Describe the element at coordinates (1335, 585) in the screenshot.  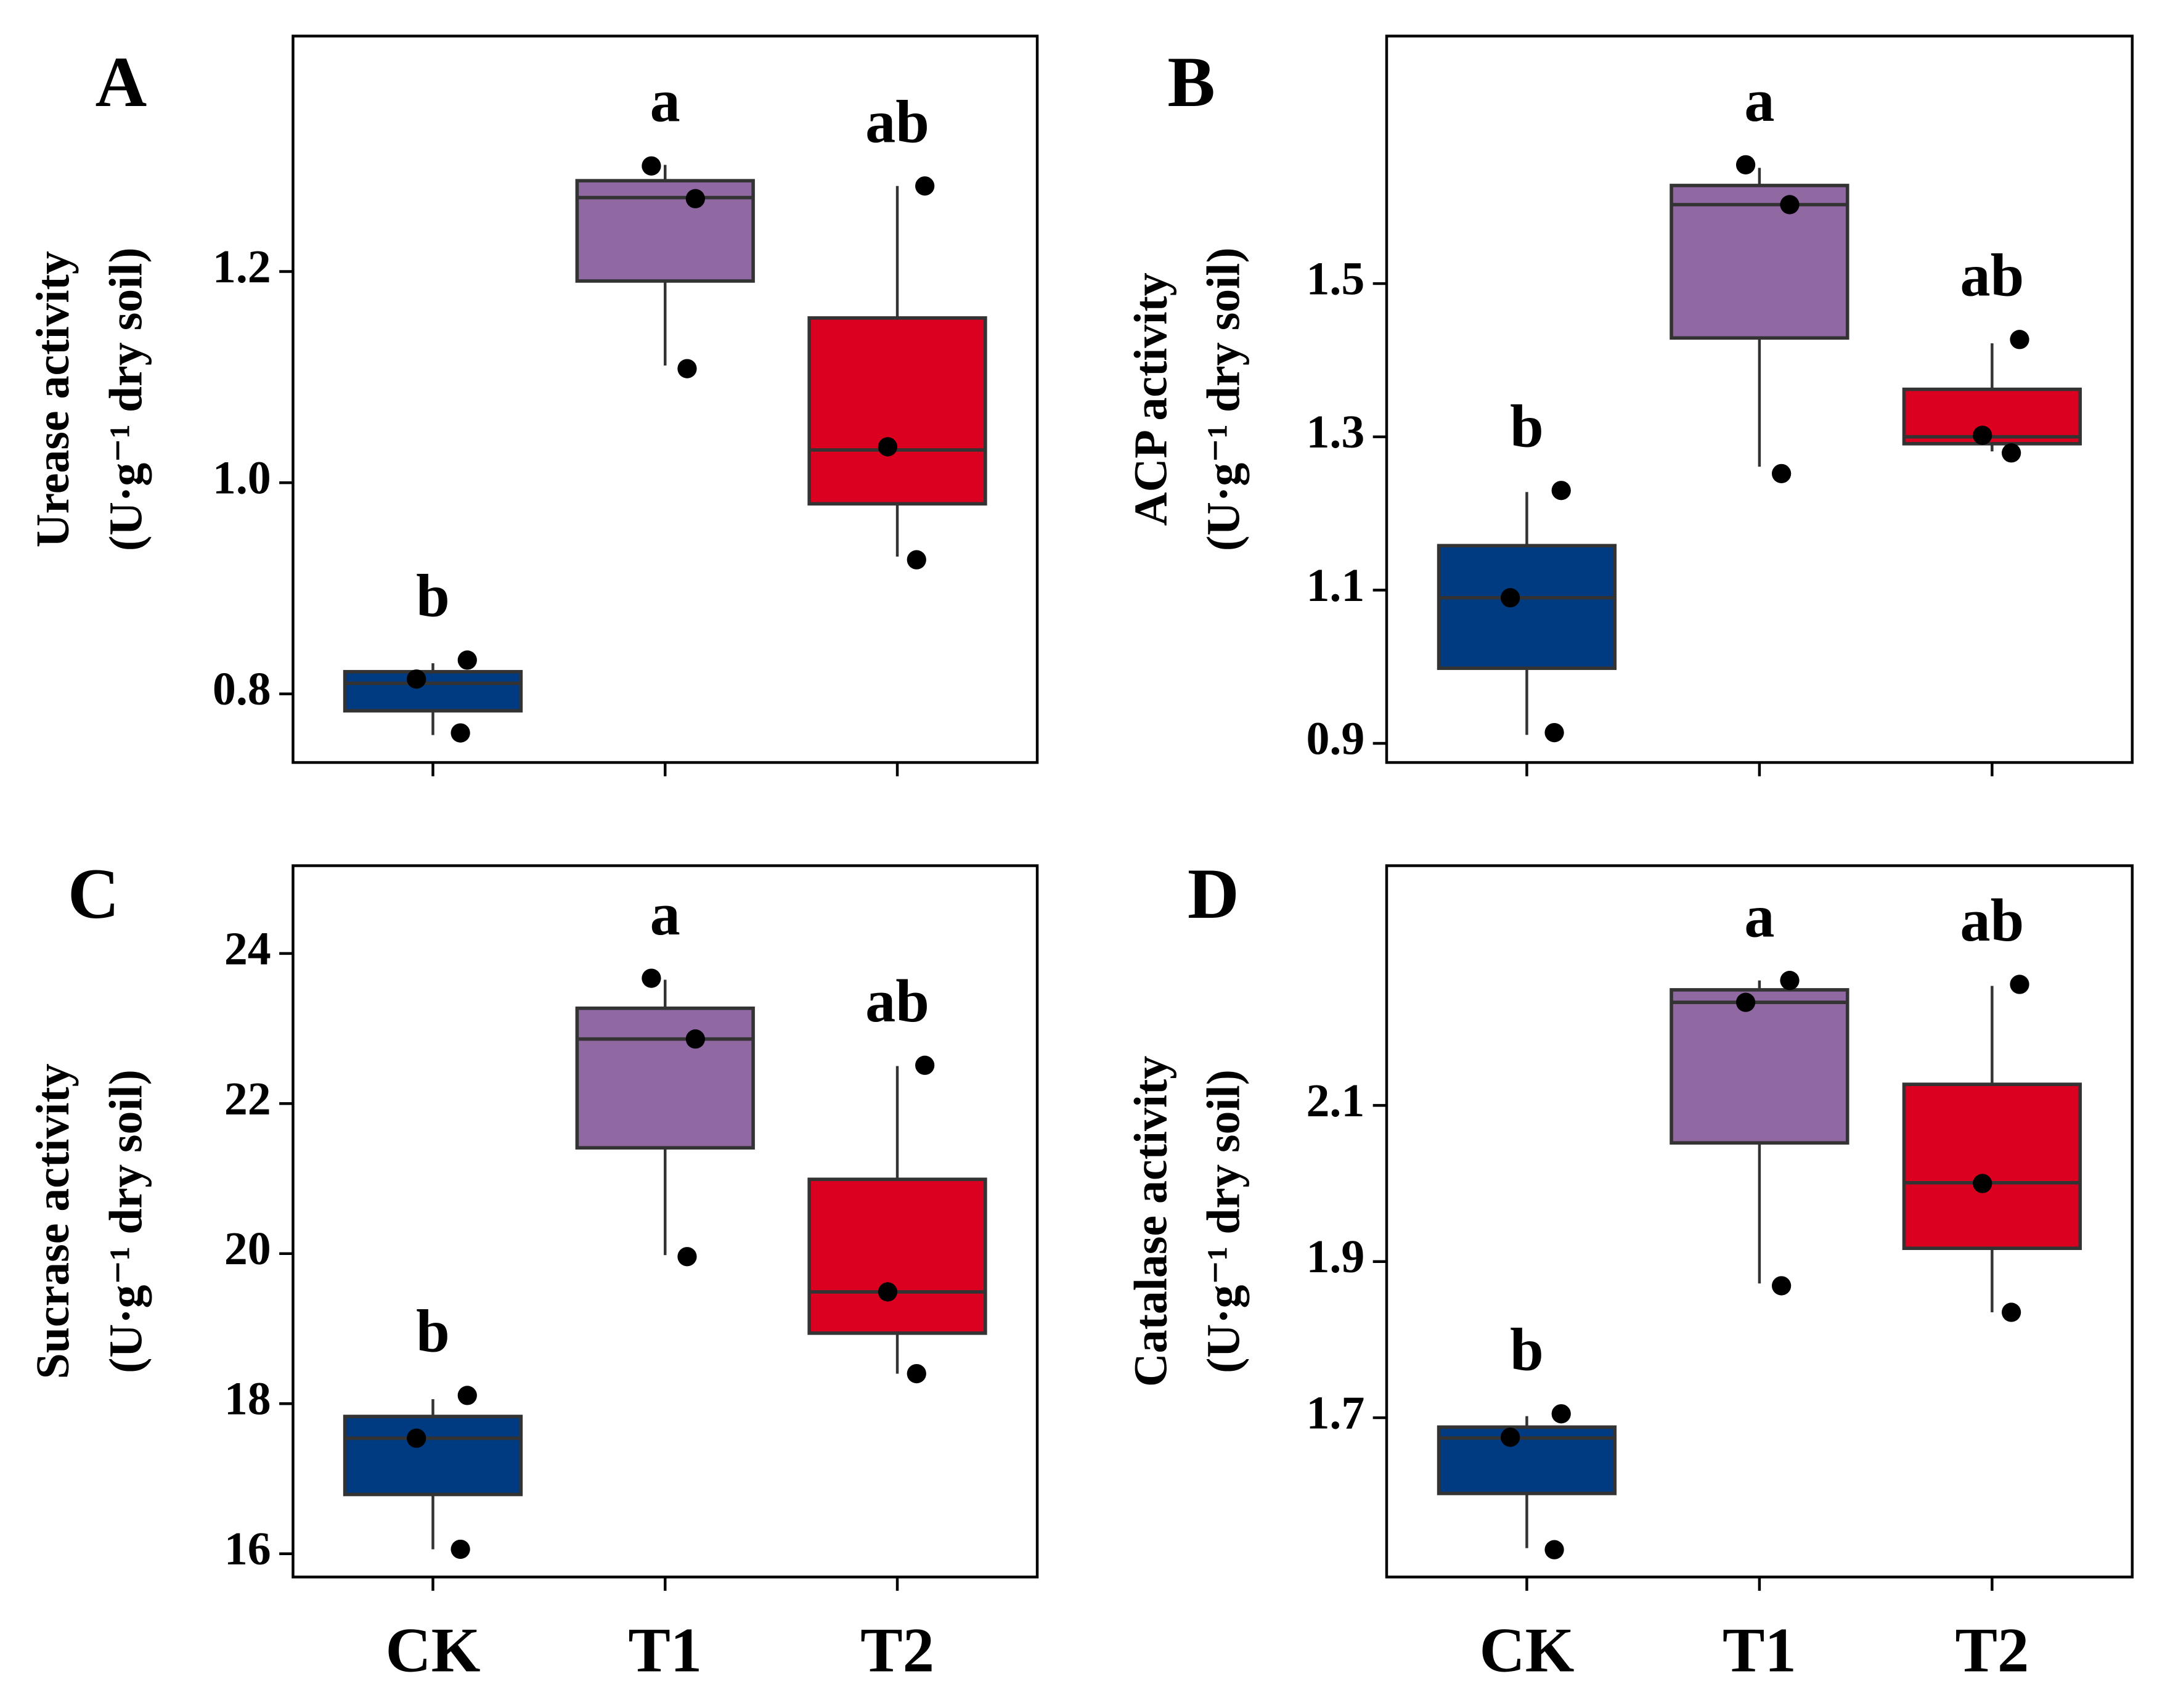
I see `y-tick-label: 1.1` at that location.